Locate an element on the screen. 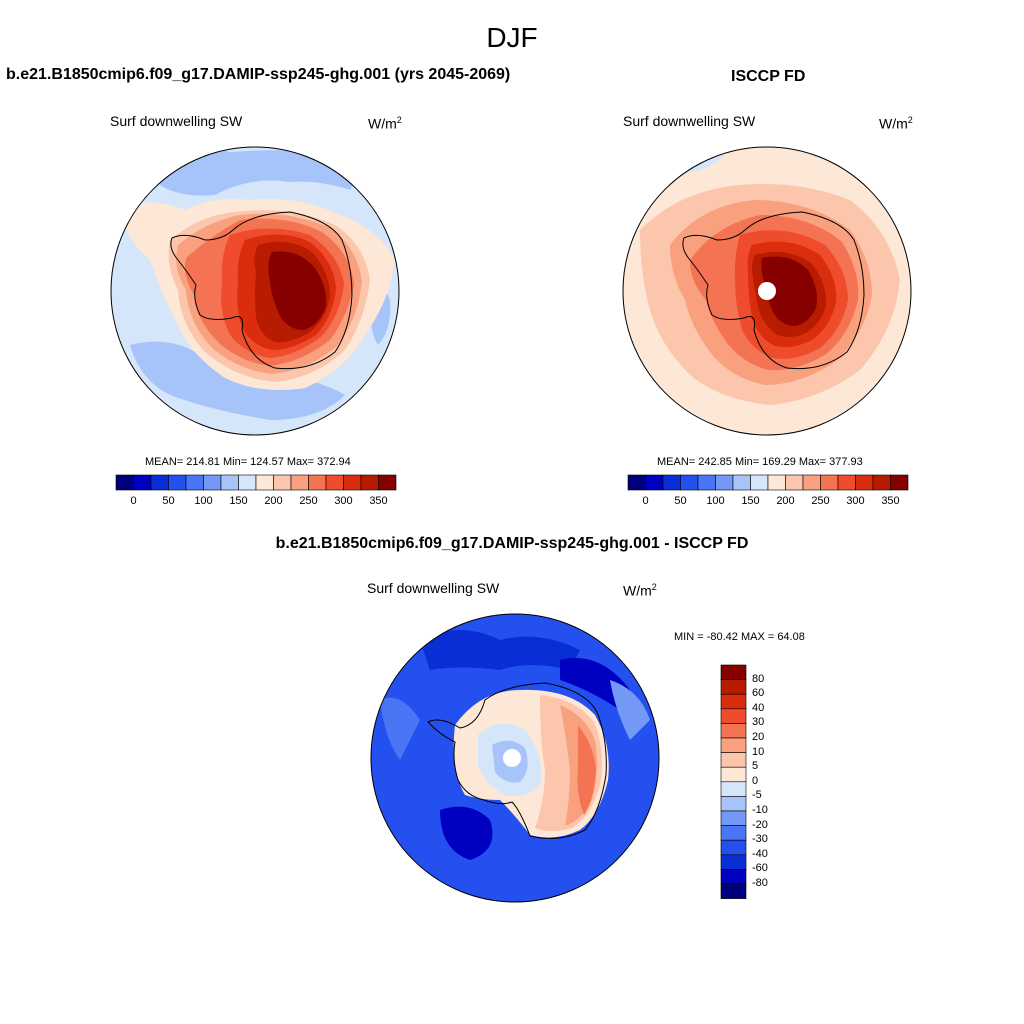 This screenshot has width=1024, height=1024. obs-colorbar-tick-label: 100 is located at coordinates (715, 501).